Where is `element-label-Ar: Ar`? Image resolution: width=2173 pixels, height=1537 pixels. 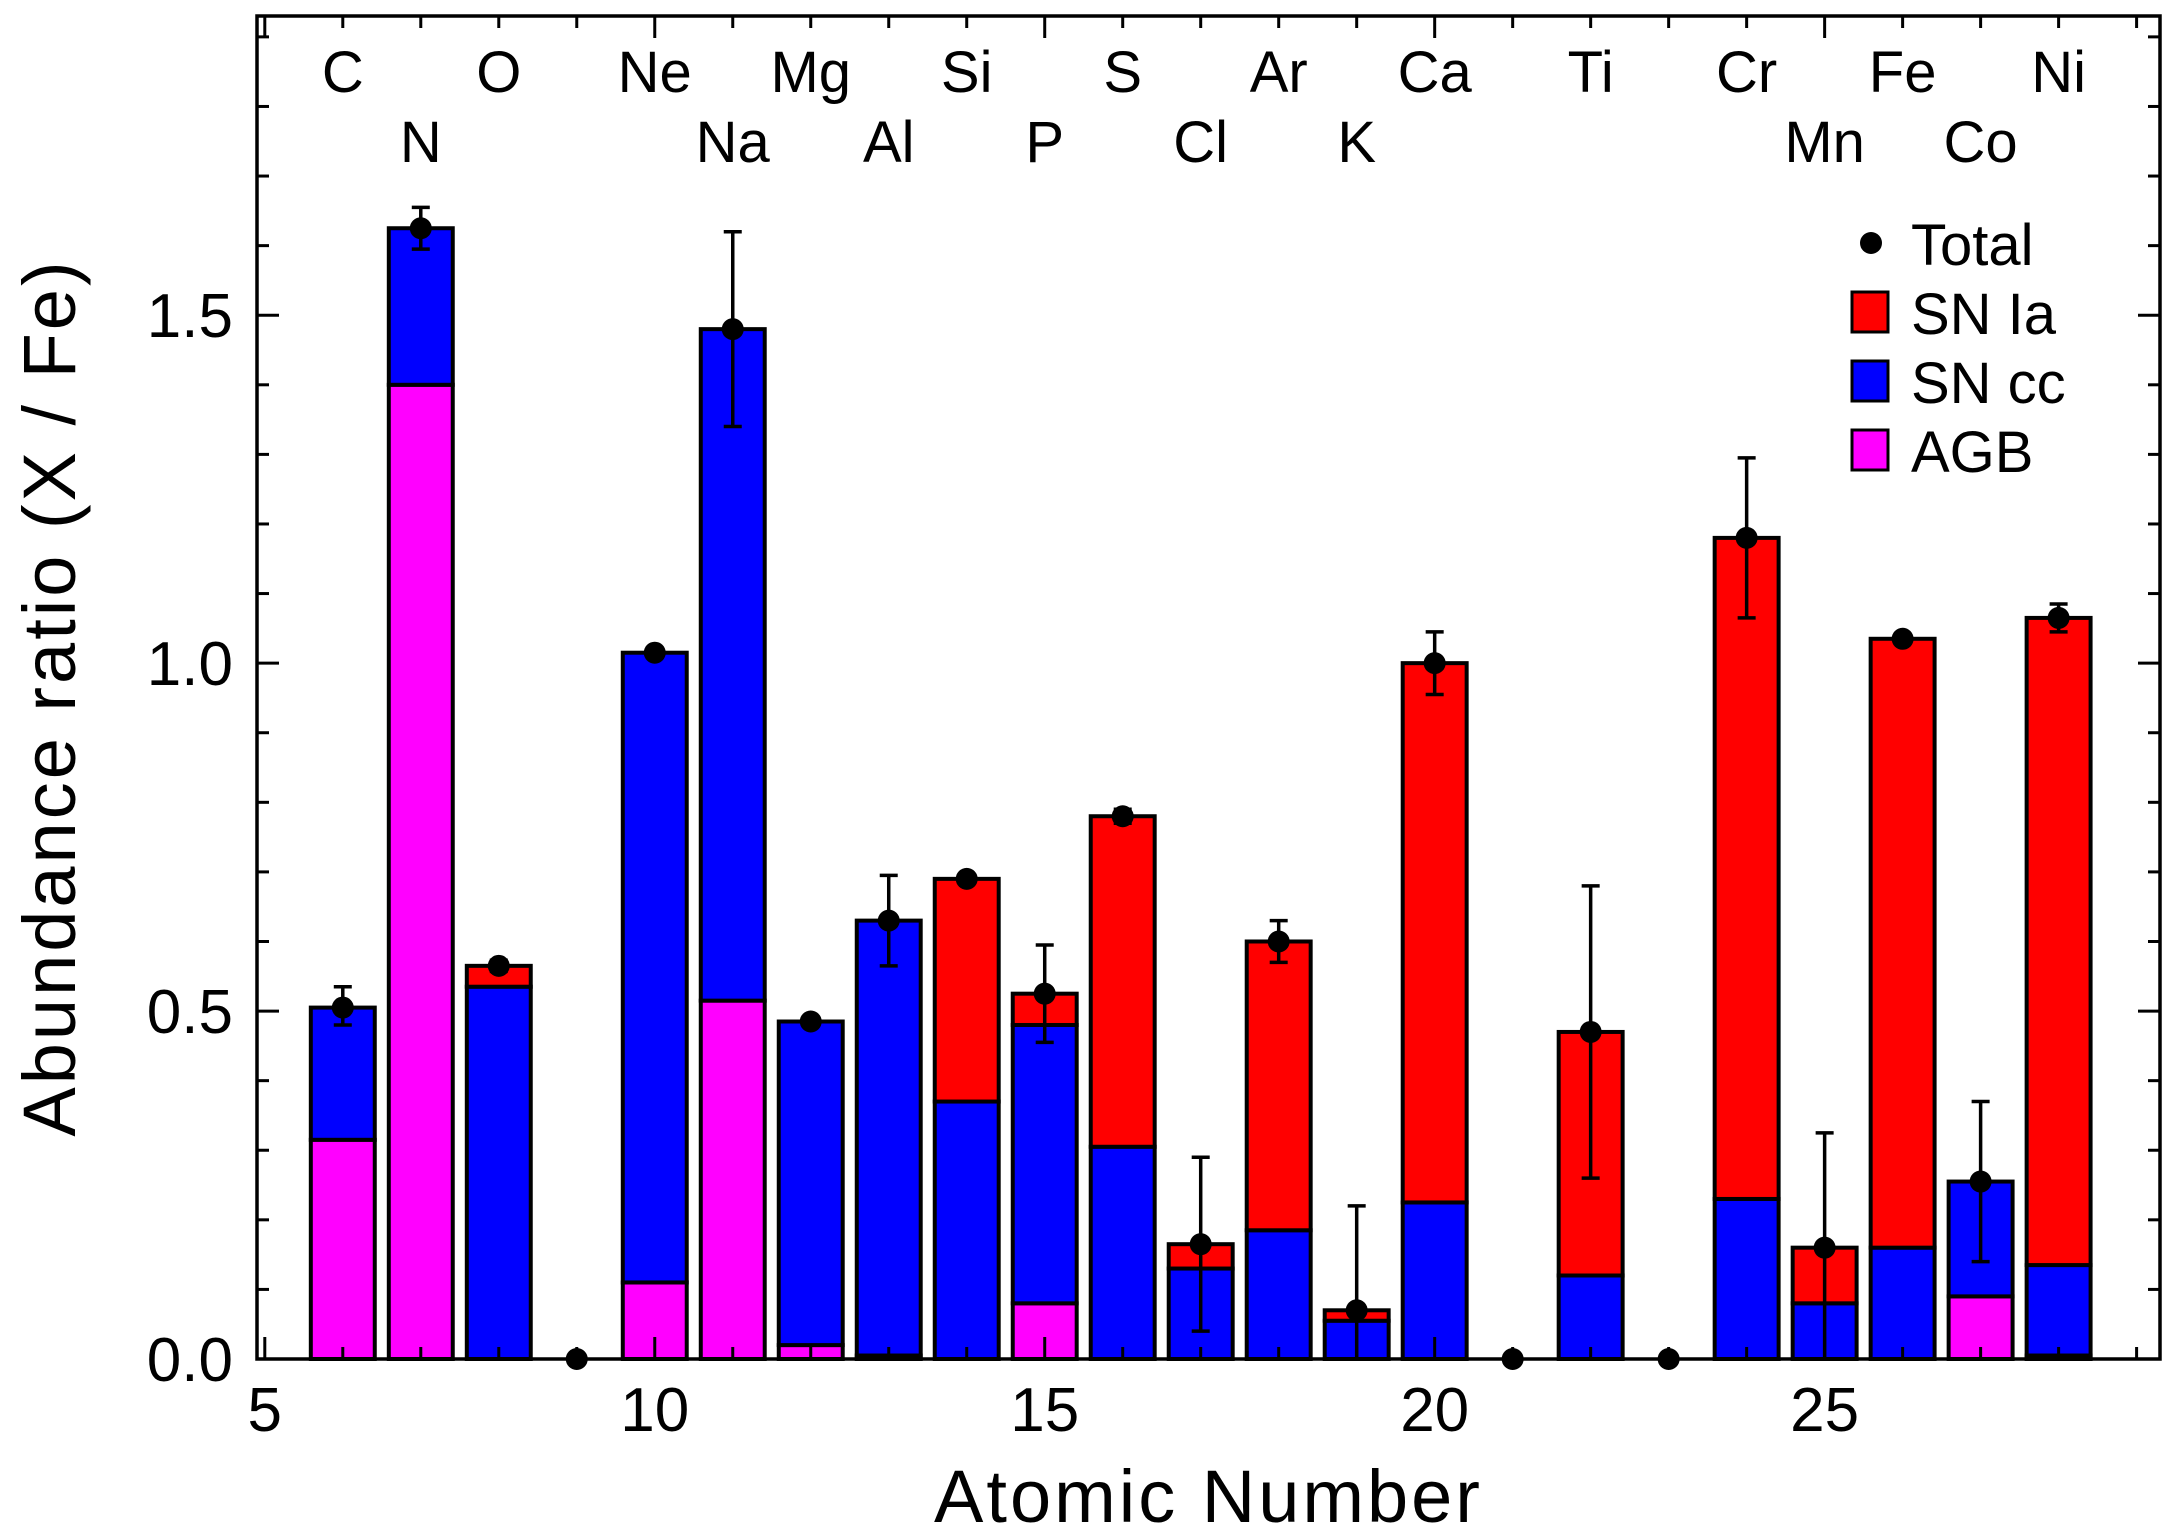 element-label-Ar: Ar is located at coordinates (1279, 72).